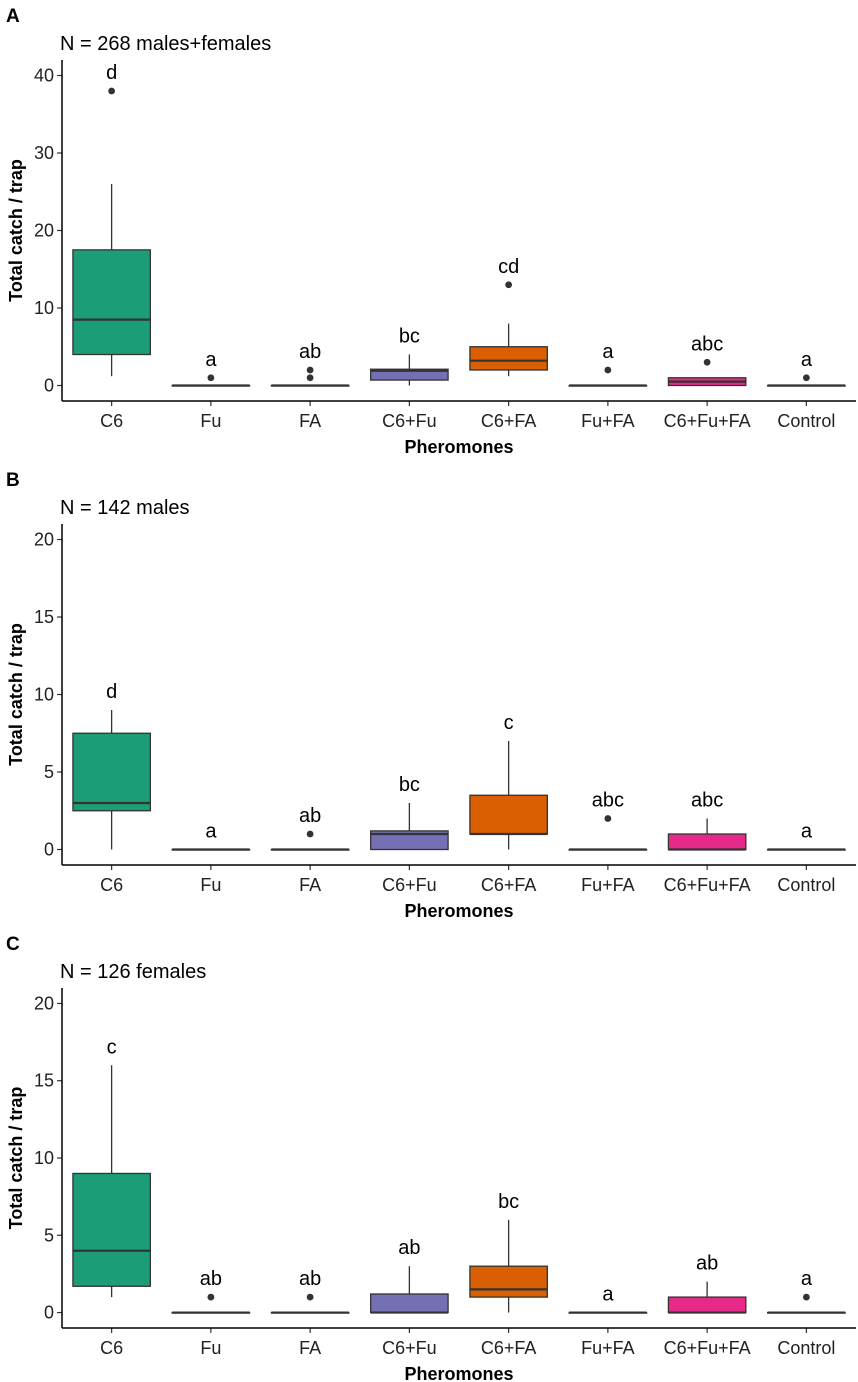  Describe the element at coordinates (125, 508) in the screenshot. I see `panel-title: N = 142 males` at that location.